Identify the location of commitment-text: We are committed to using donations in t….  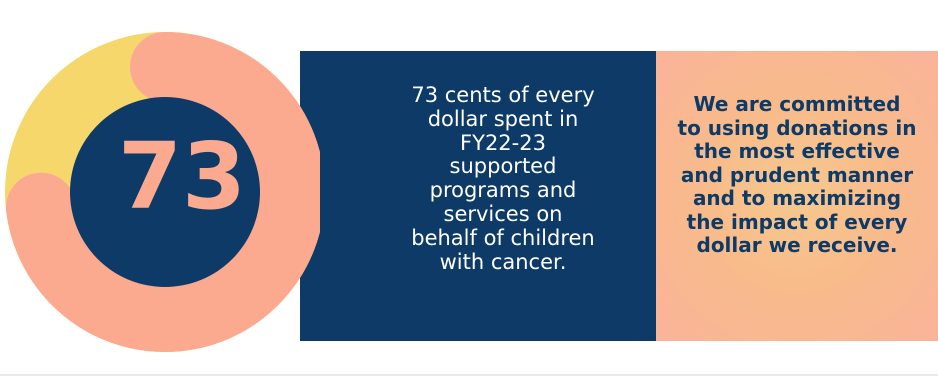
(797, 174).